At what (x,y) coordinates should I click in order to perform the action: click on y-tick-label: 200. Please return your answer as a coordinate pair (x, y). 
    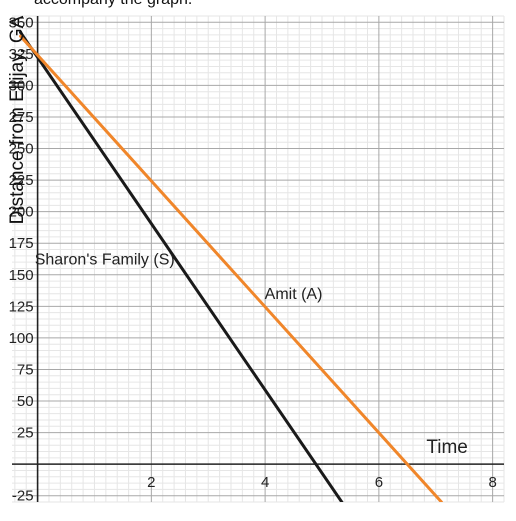
    Looking at the image, I should click on (21, 212).